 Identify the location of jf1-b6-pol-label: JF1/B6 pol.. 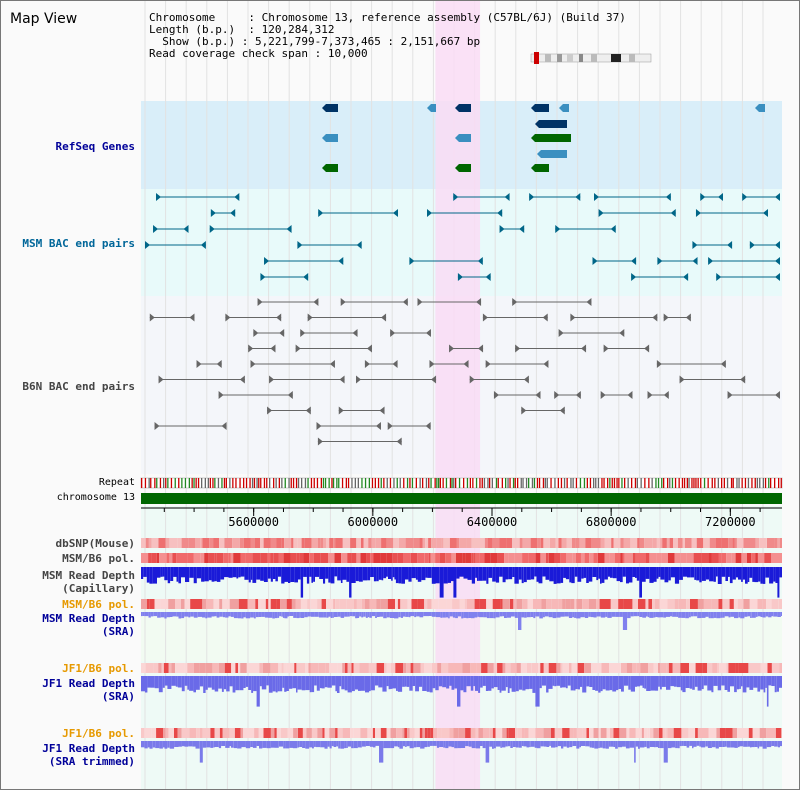
(98, 668).